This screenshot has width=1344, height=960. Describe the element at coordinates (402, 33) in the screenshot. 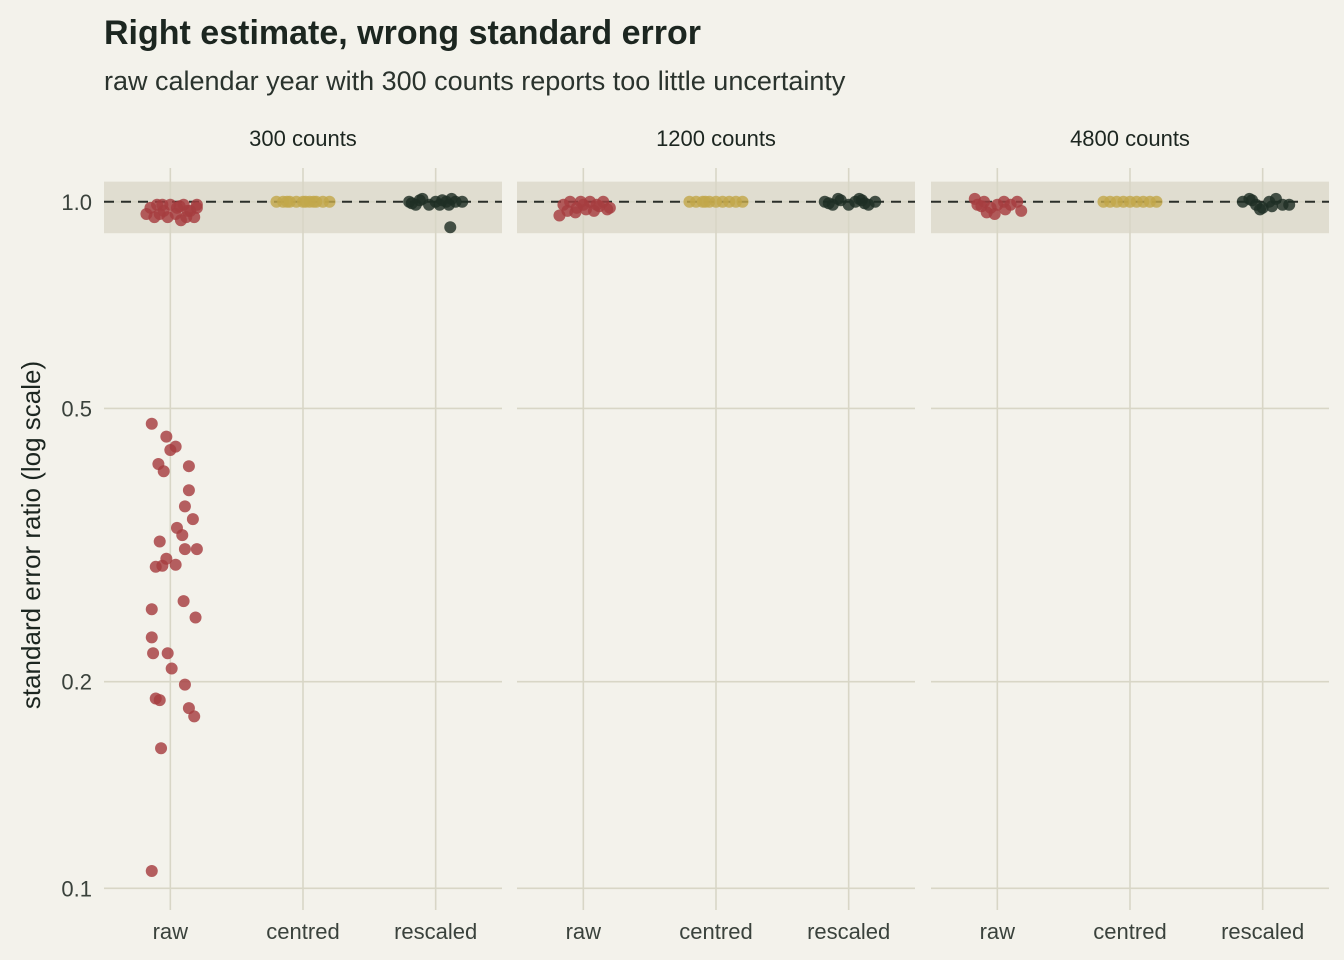

I see `chart-title: Right estimate, wrong standard error` at that location.